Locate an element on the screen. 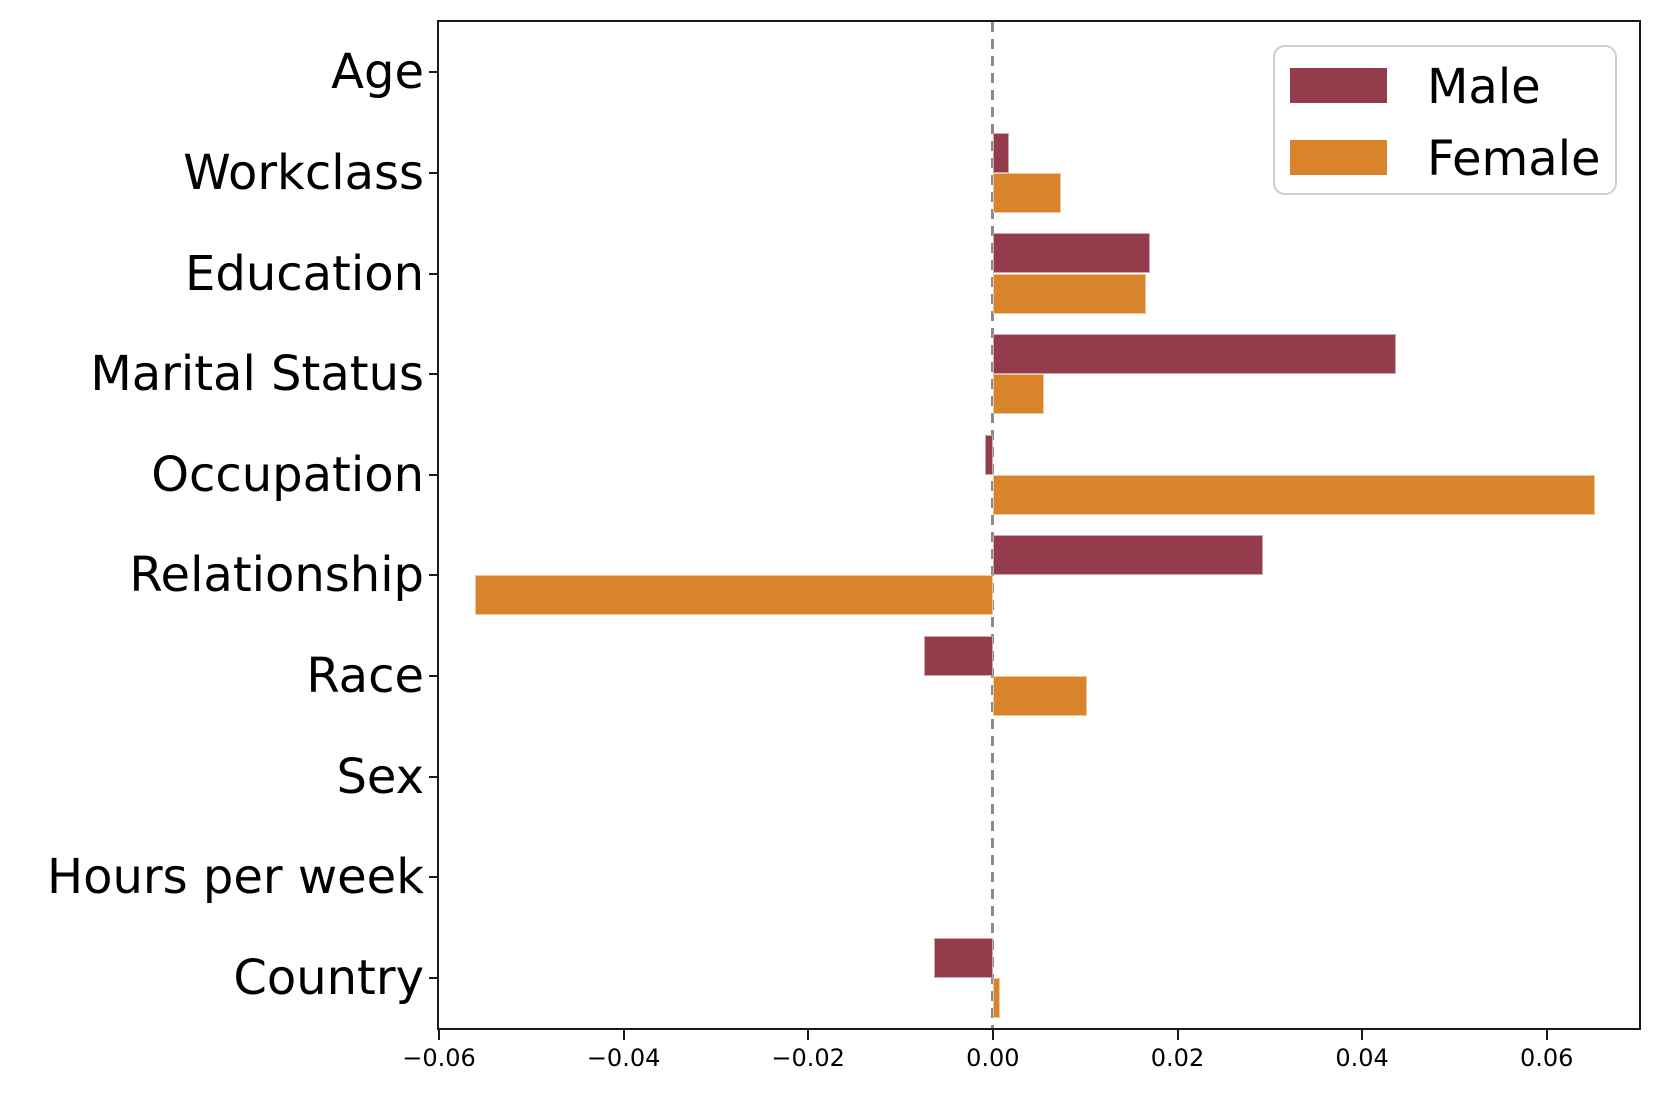 Image resolution: width=1661 pixels, height=1107 pixels. y-axis-label-race: Race is located at coordinates (365, 675).